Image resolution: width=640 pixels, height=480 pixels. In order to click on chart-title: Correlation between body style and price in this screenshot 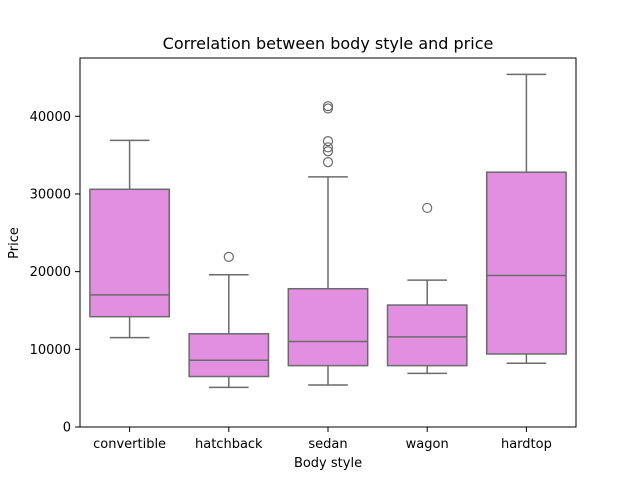, I will do `click(328, 43)`.